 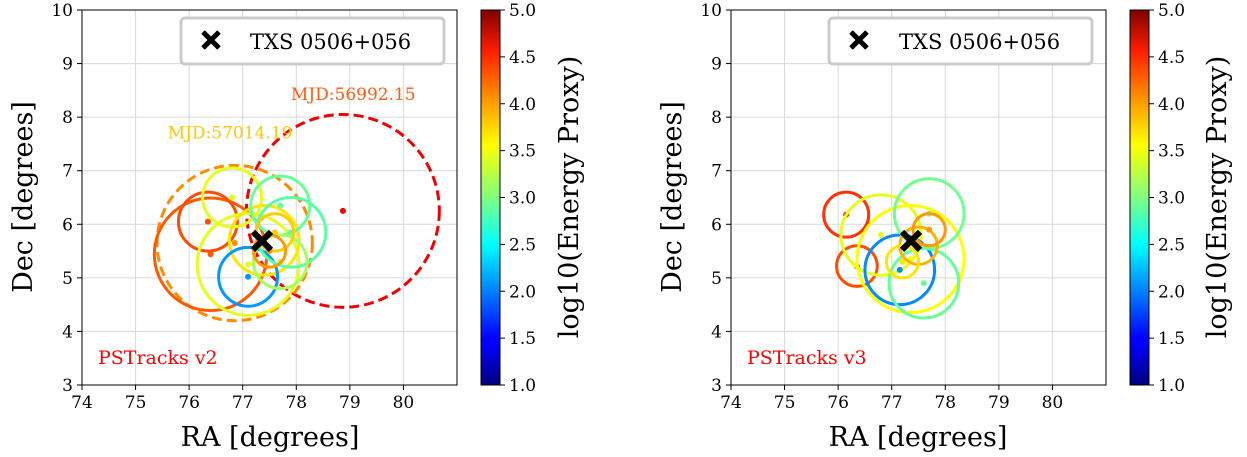 What do you see at coordinates (270, 437) in the screenshot?
I see `x-axis-label: RA [degrees]` at bounding box center [270, 437].